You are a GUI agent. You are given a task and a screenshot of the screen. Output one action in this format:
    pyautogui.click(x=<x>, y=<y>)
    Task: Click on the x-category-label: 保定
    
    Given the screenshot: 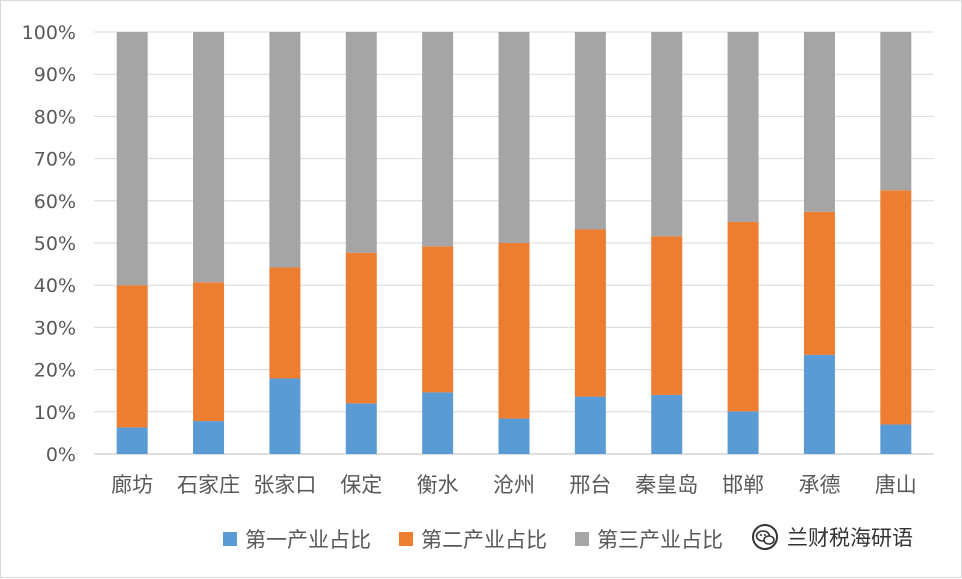 What is the action you would take?
    pyautogui.click(x=361, y=485)
    